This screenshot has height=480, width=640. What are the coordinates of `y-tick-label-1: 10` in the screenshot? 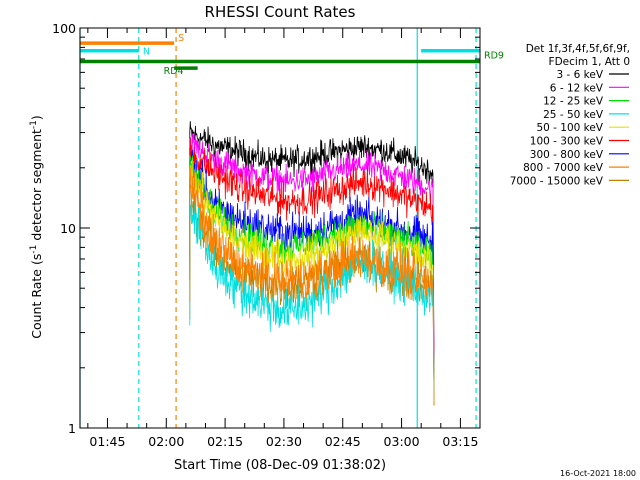 It's located at (68, 228).